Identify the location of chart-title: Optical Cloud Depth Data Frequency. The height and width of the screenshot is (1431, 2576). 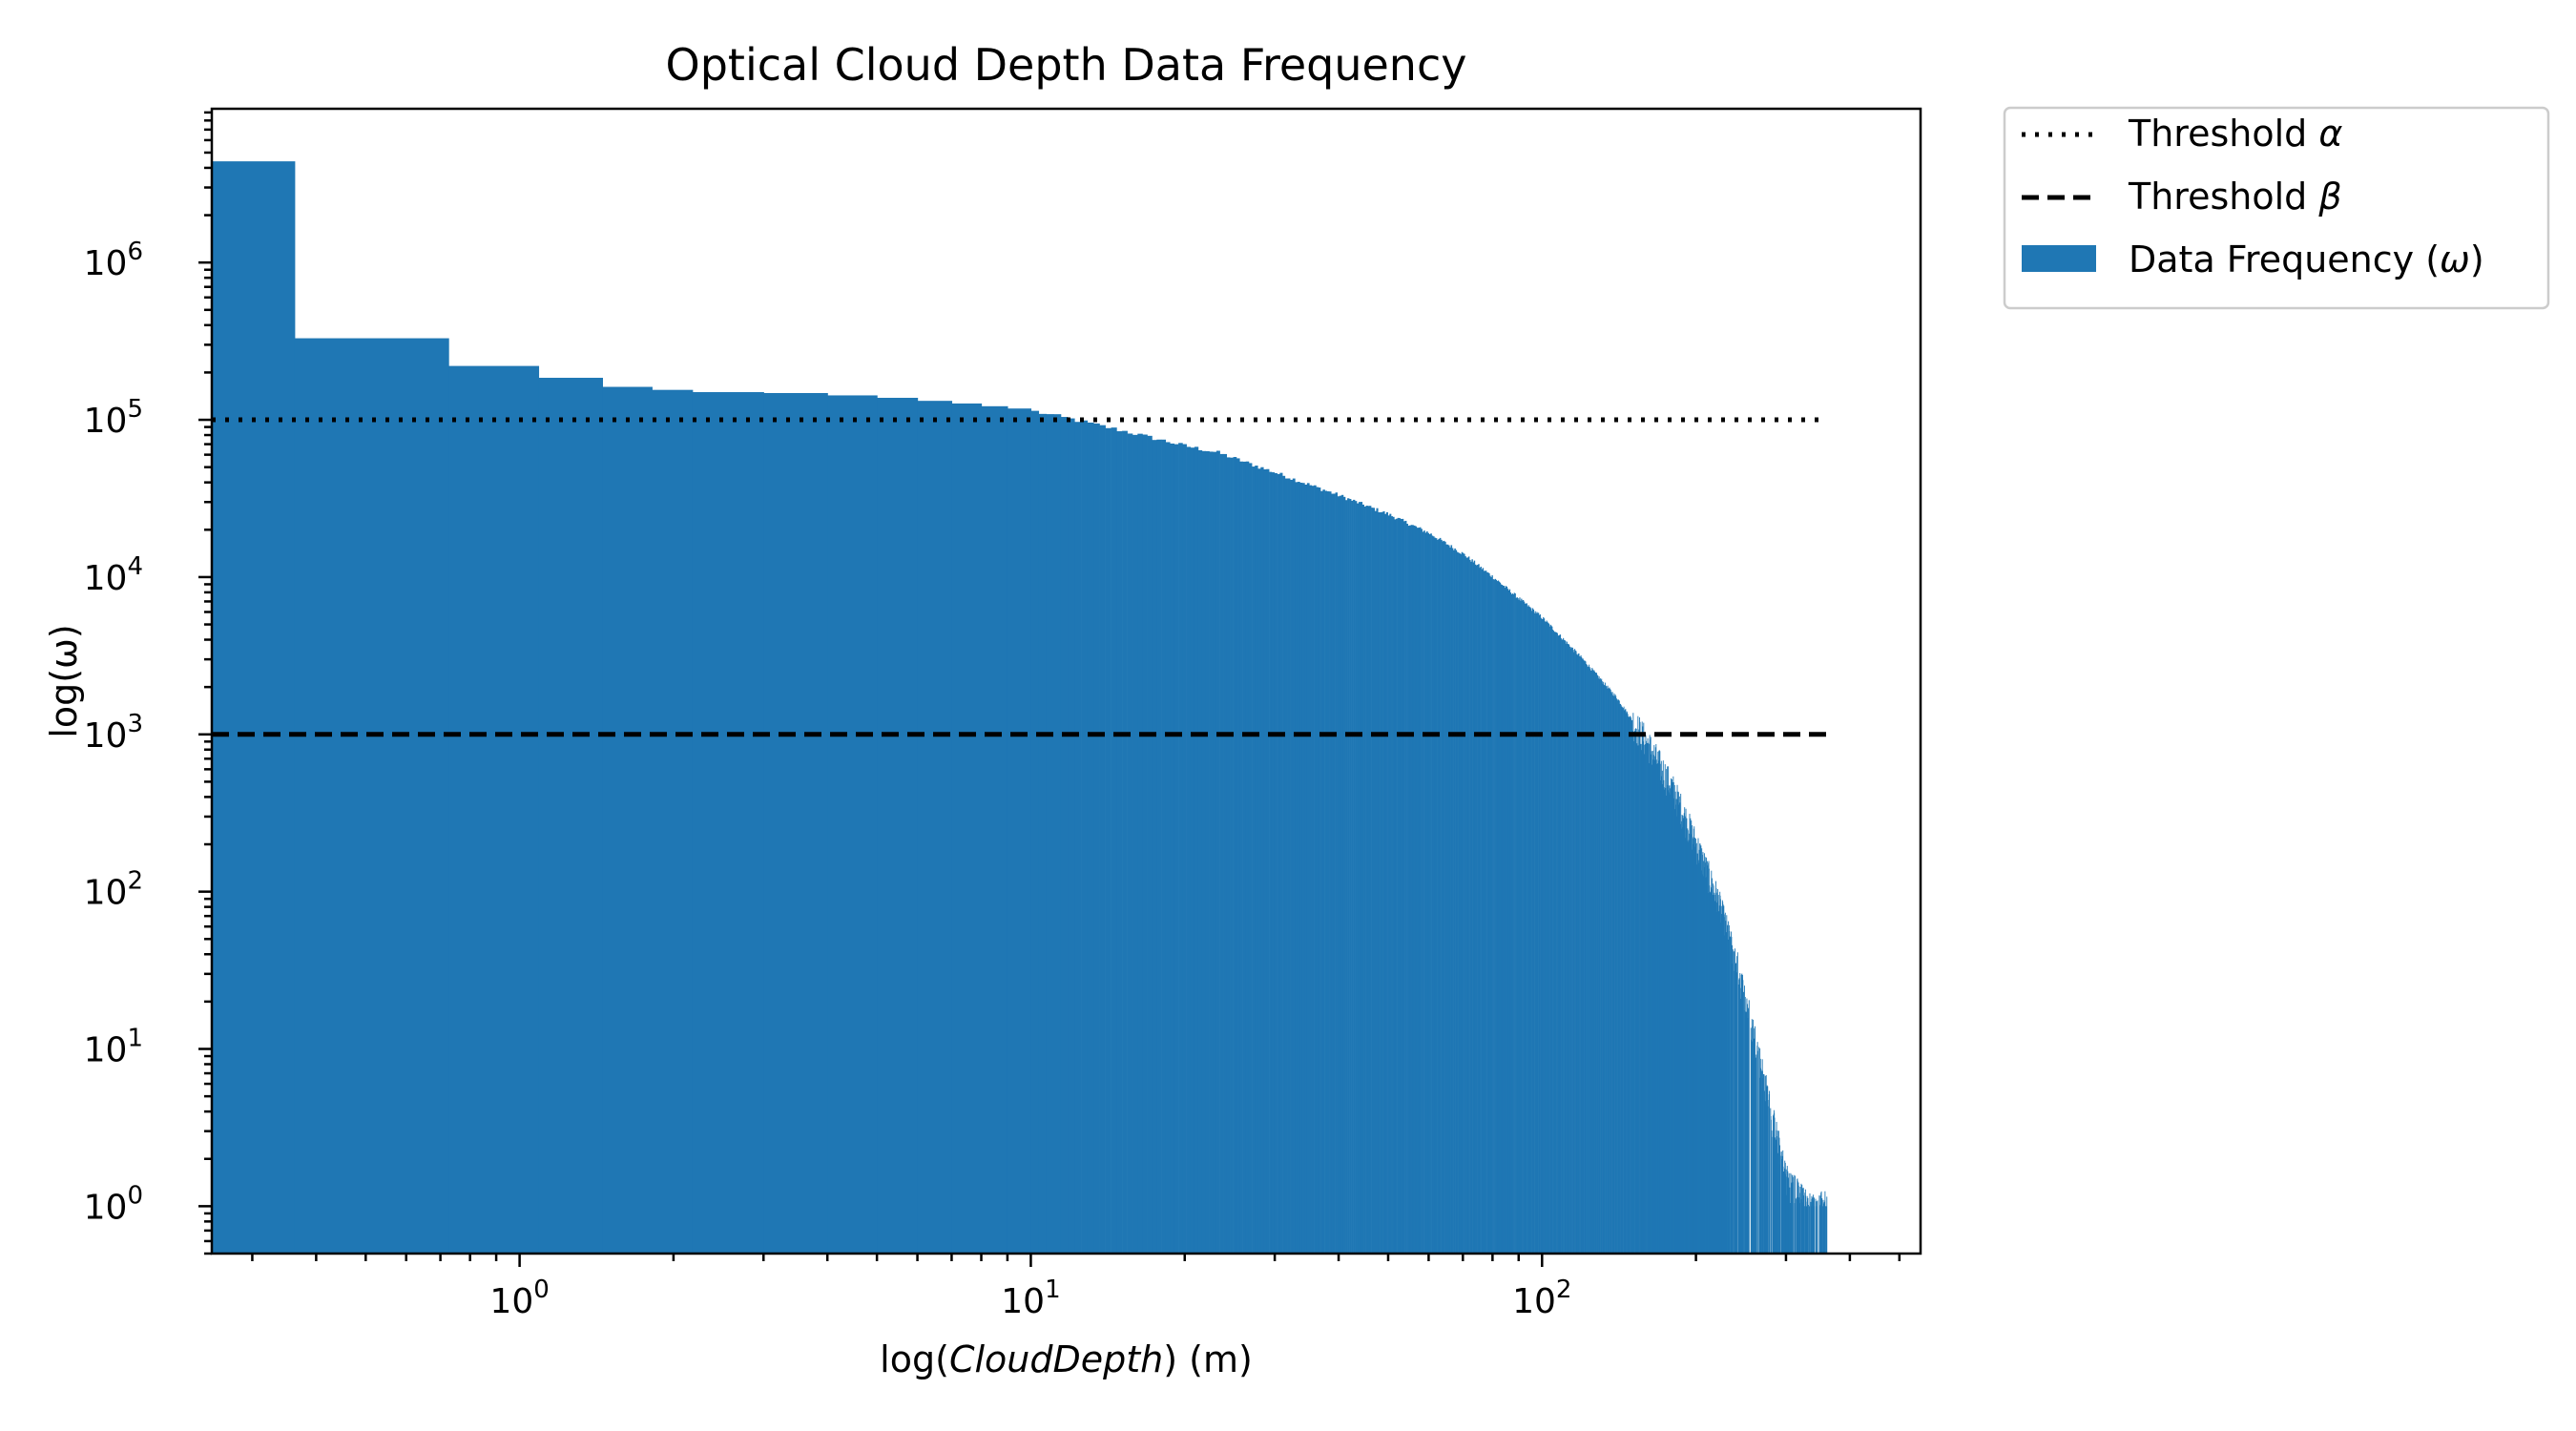
(1066, 65).